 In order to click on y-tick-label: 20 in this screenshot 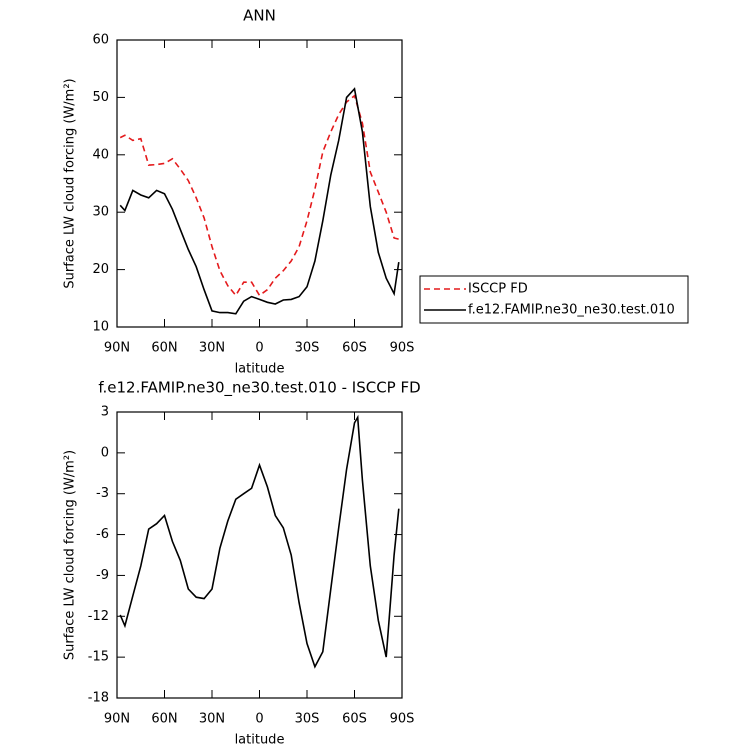, I will do `click(100, 269)`.